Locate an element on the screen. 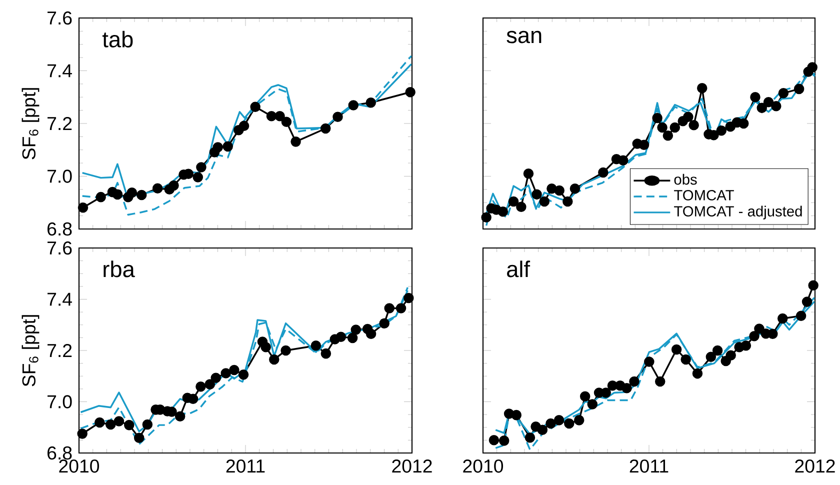 This screenshot has width=840, height=485. chart-title: tab is located at coordinates (117, 39).